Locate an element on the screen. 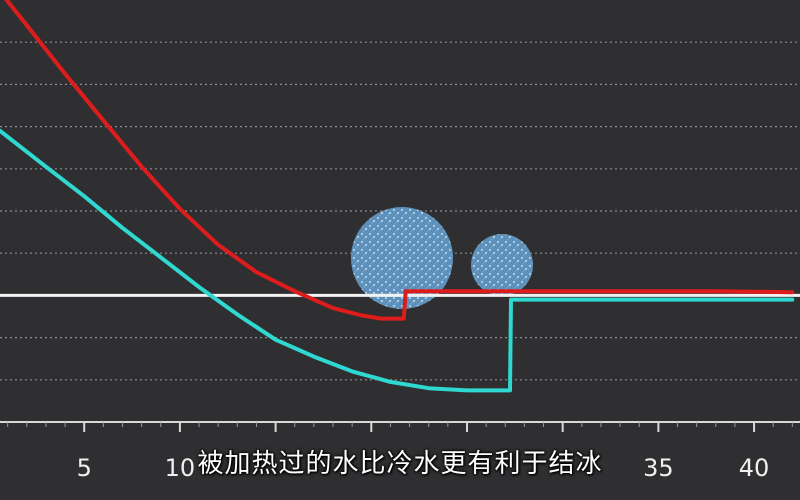  x-axis is located at coordinates (400, 426).